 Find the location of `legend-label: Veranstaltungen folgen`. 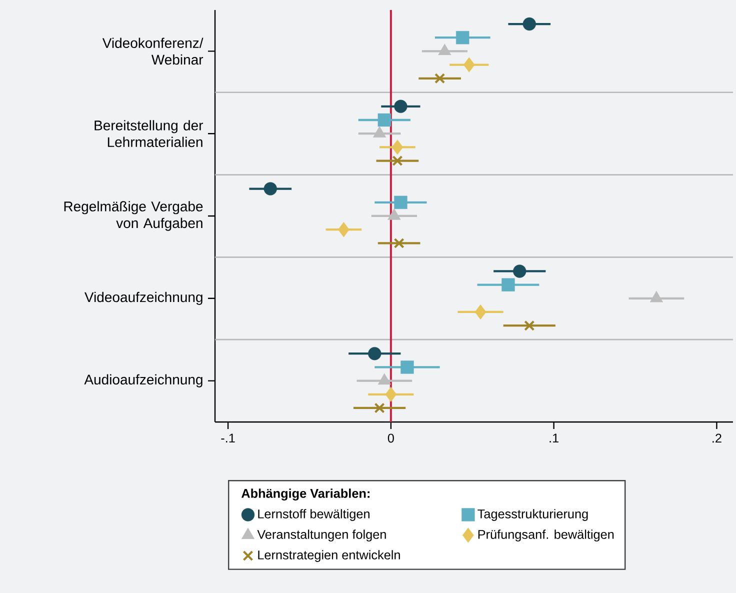

legend-label: Veranstaltungen folgen is located at coordinates (321, 536).